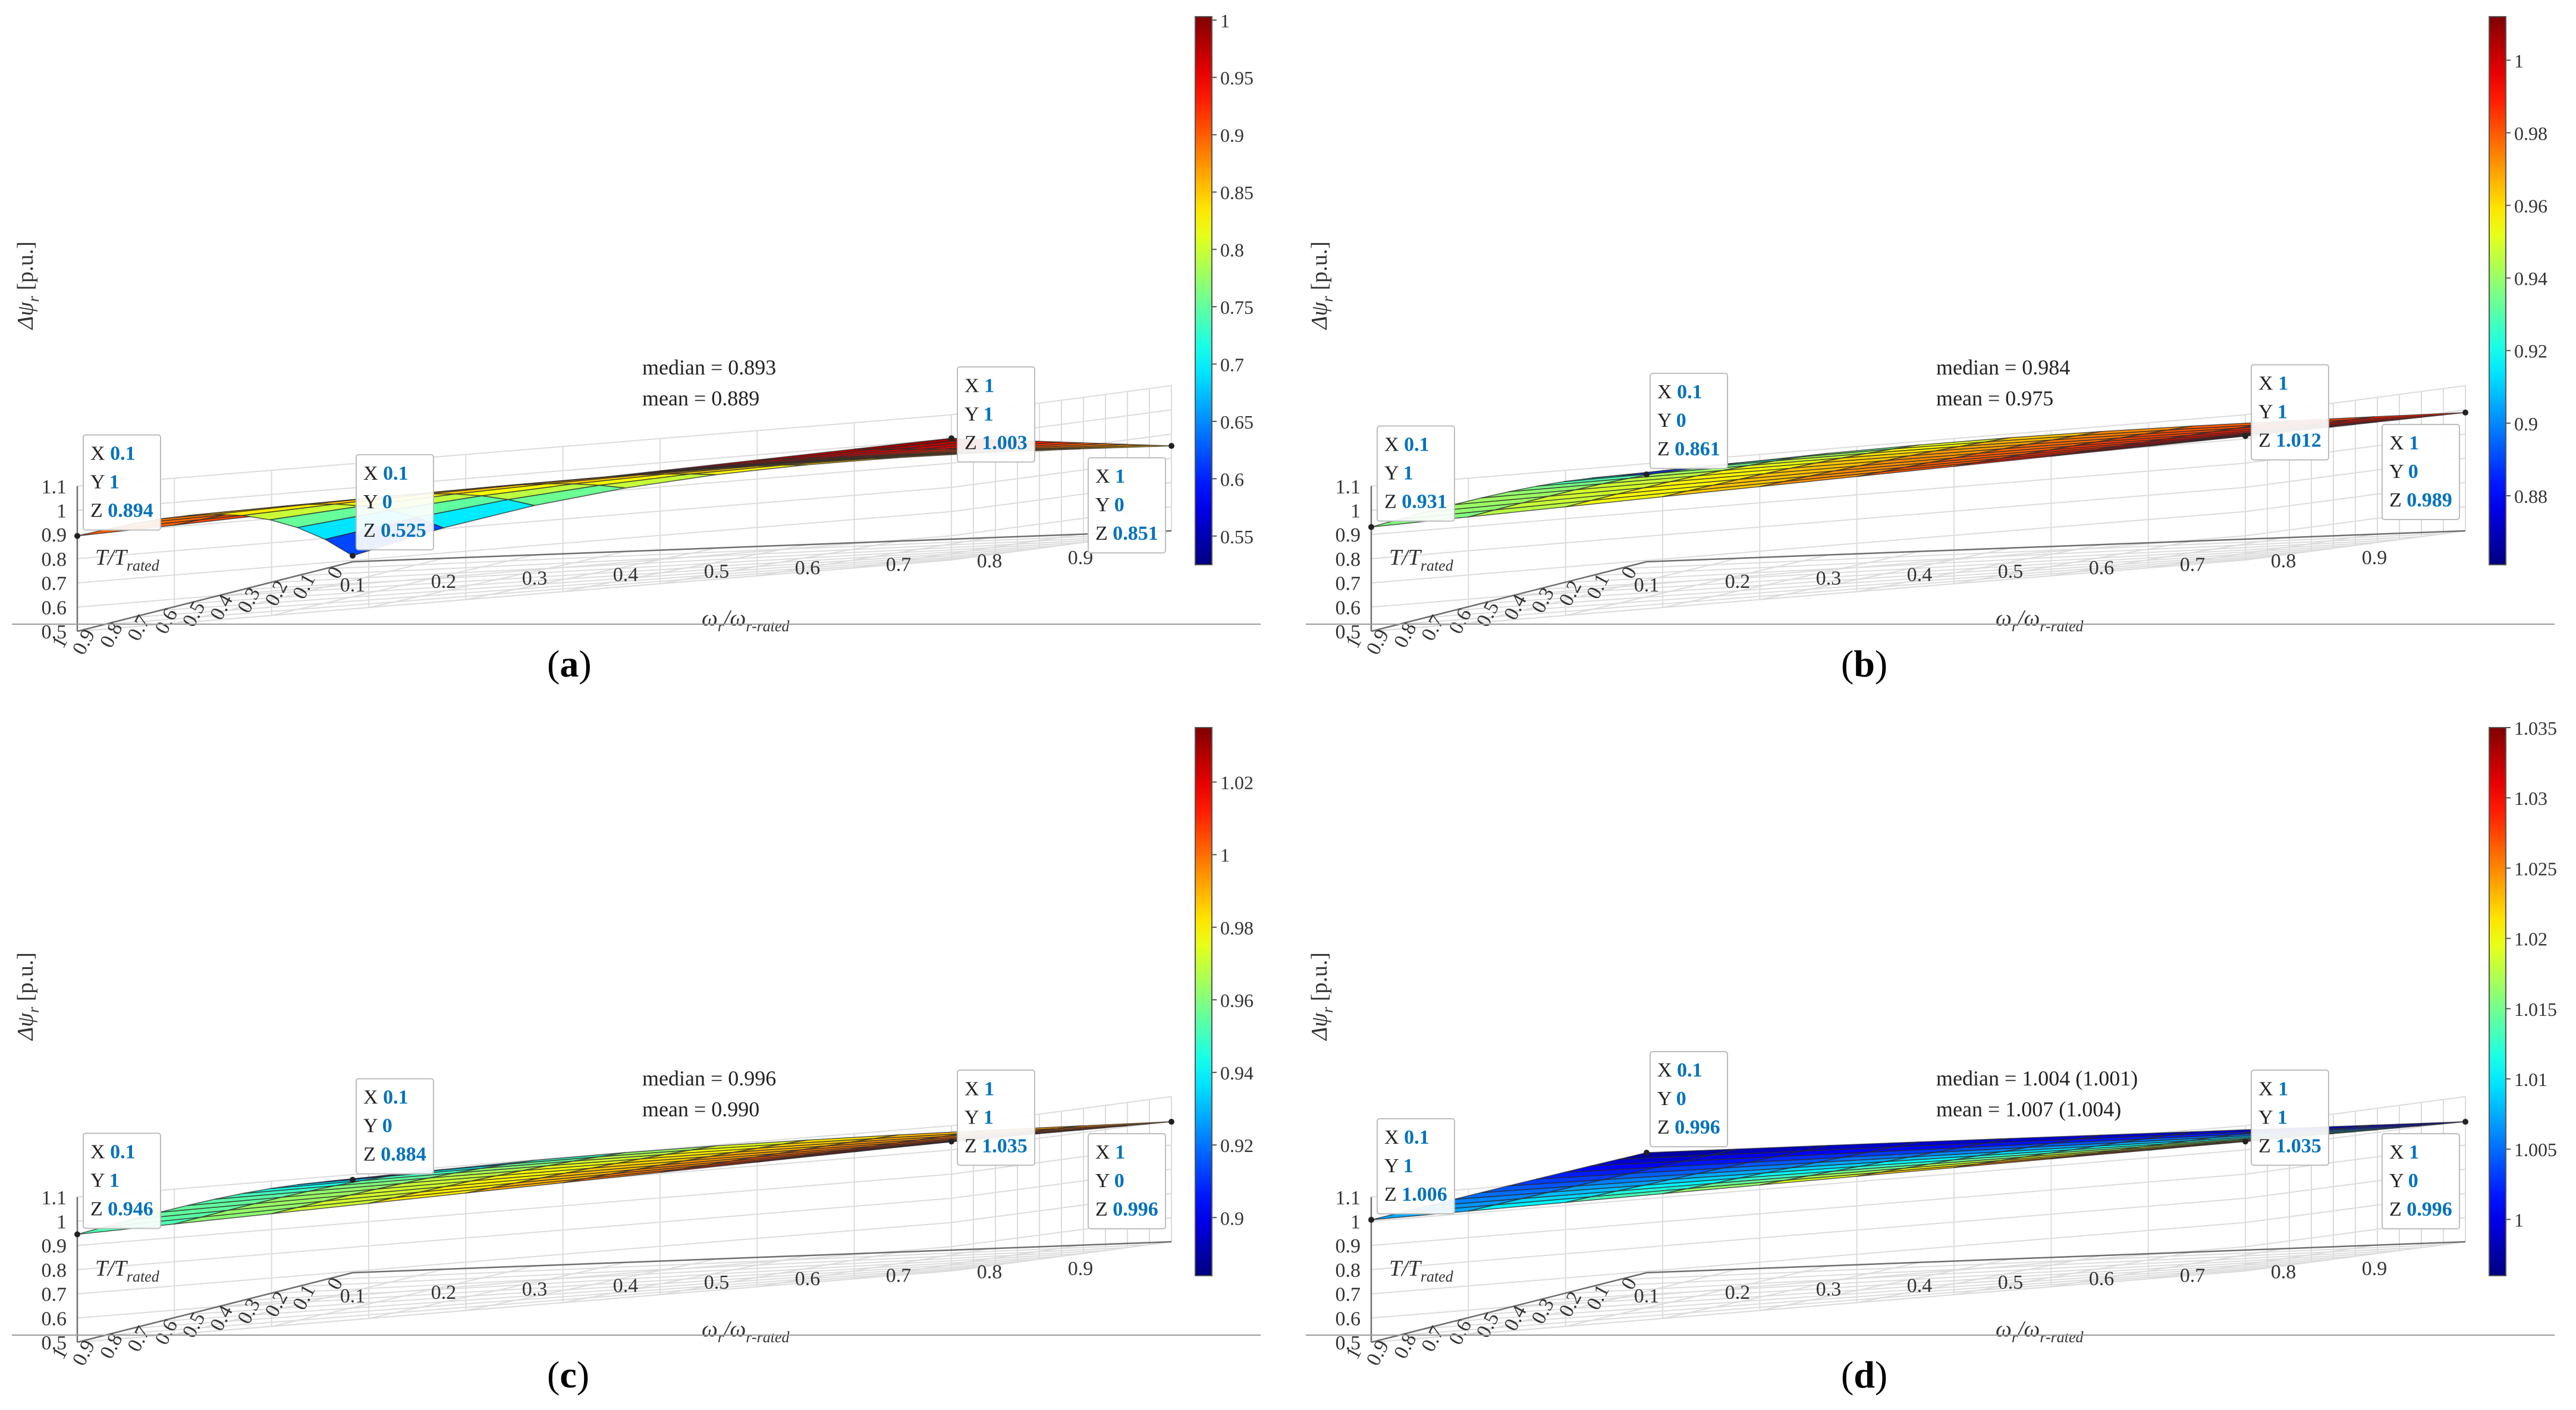 This screenshot has height=1410, width=2576. I want to click on colorbar-tick-label: 0.7, so click(1232, 364).